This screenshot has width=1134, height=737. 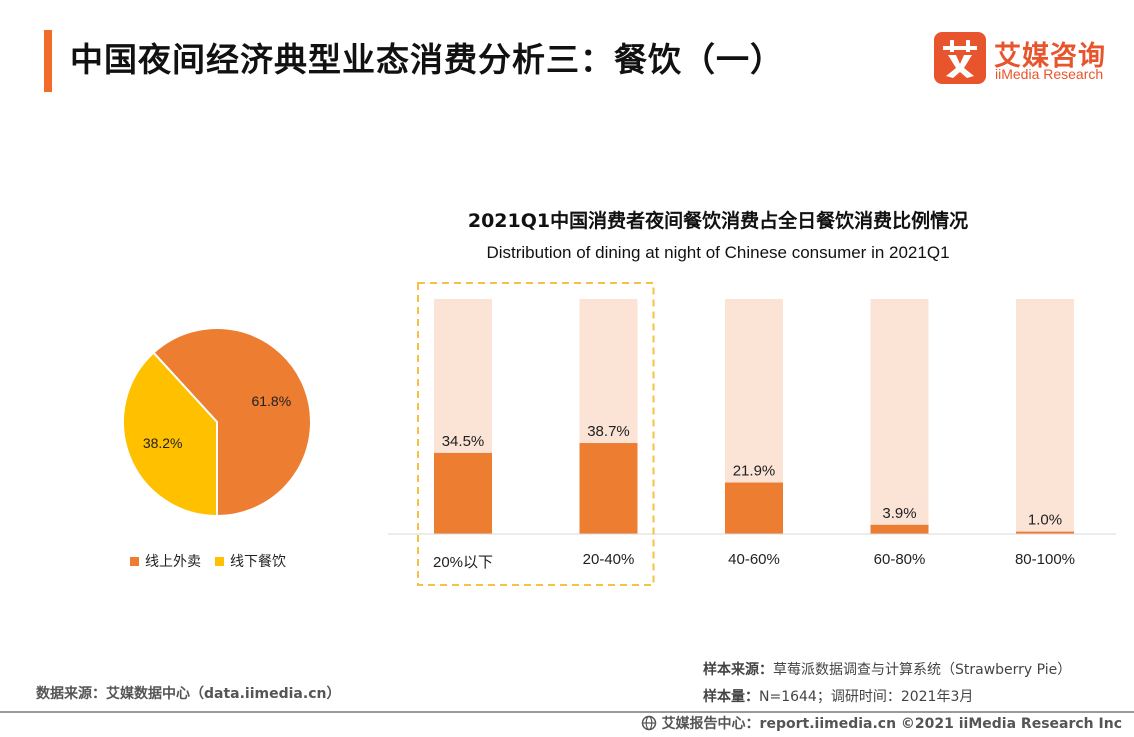 I want to click on sample-size-value: N=1644；调研时间：2021年3月, so click(x=866, y=697).